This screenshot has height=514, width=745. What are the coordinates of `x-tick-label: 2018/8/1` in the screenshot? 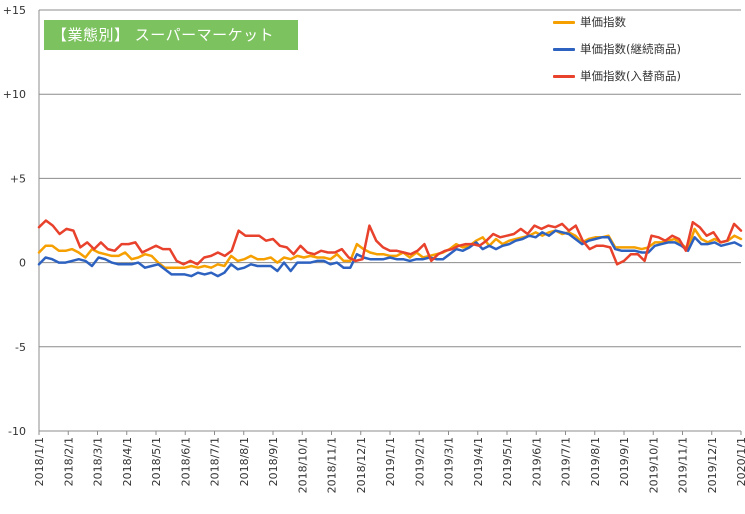 It's located at (244, 461).